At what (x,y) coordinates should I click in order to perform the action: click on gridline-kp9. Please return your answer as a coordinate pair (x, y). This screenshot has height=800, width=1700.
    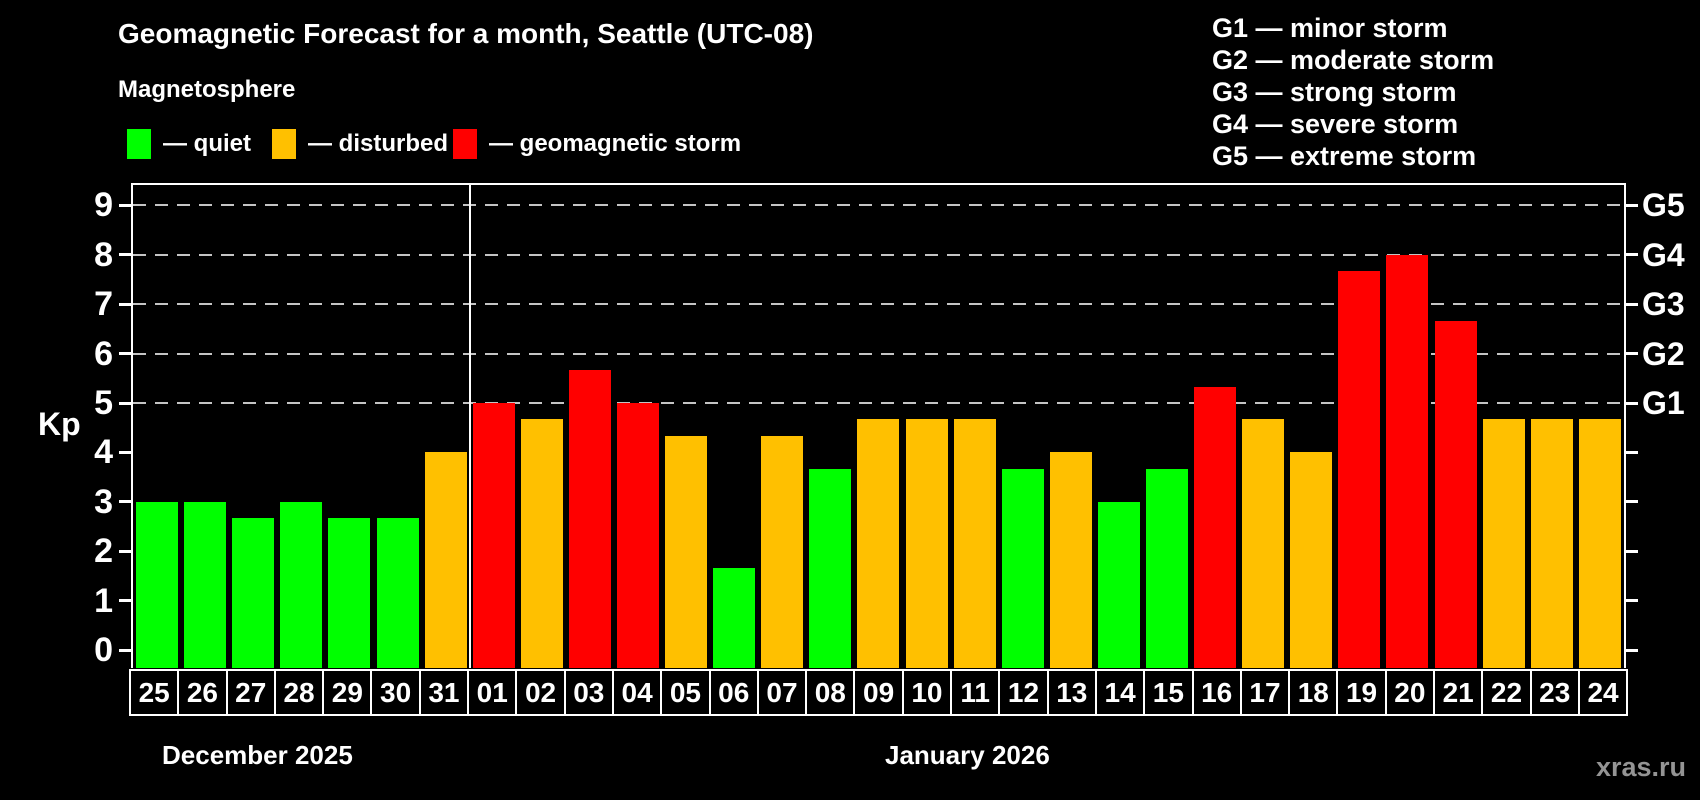
    Looking at the image, I should click on (878, 205).